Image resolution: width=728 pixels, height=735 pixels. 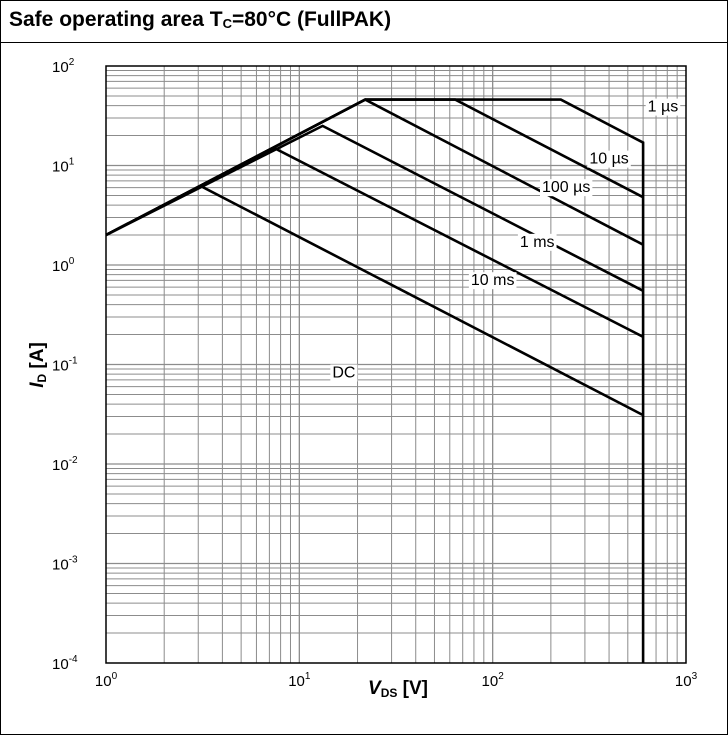 I want to click on y-tick-label: 10⁻⁴, so click(x=65, y=663).